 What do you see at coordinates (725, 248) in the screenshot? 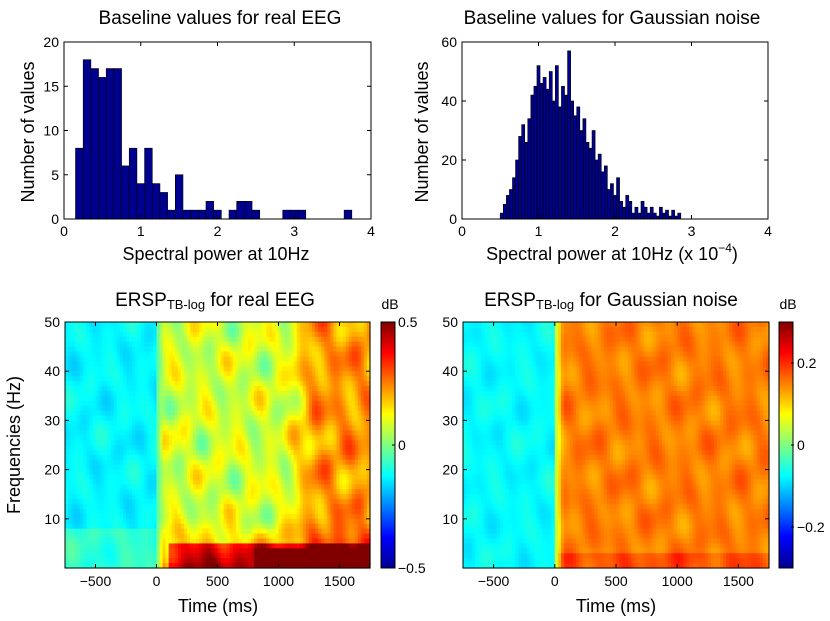
I see `hist2-xlabel-exponent: −4` at bounding box center [725, 248].